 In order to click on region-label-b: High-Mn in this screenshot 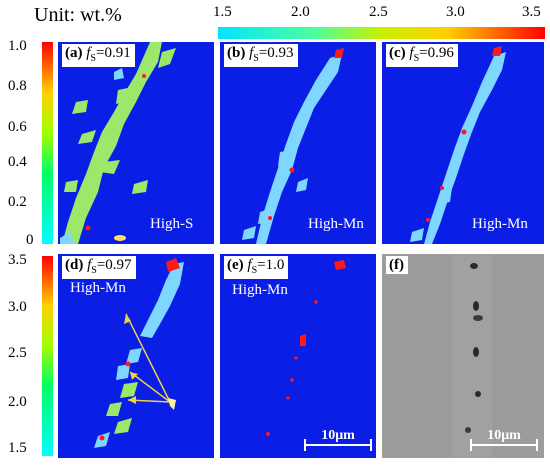, I will do `click(336, 224)`.